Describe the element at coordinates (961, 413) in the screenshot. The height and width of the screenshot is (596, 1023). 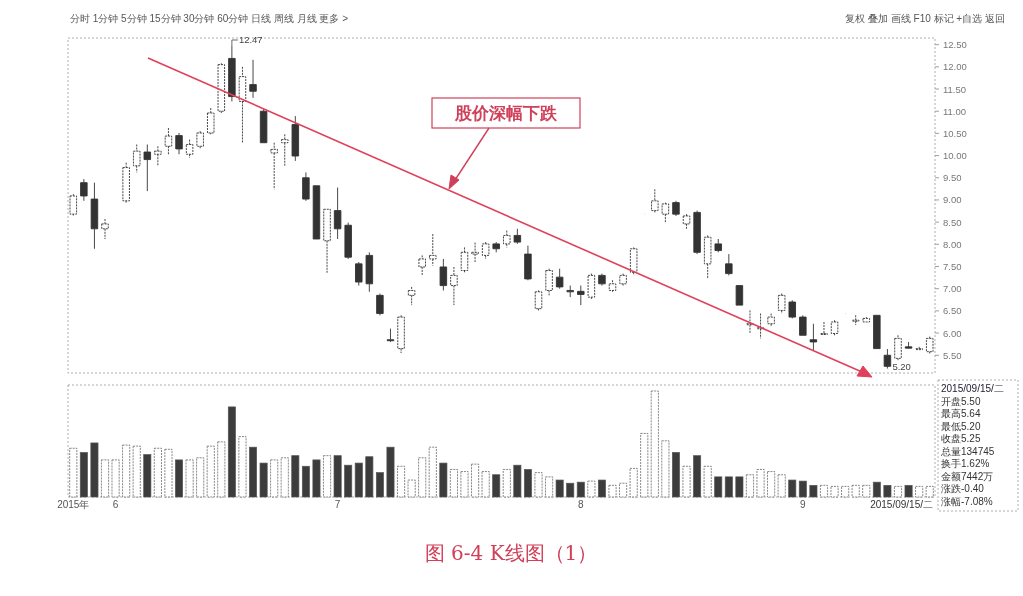
I see `text: 最高5.64` at that location.